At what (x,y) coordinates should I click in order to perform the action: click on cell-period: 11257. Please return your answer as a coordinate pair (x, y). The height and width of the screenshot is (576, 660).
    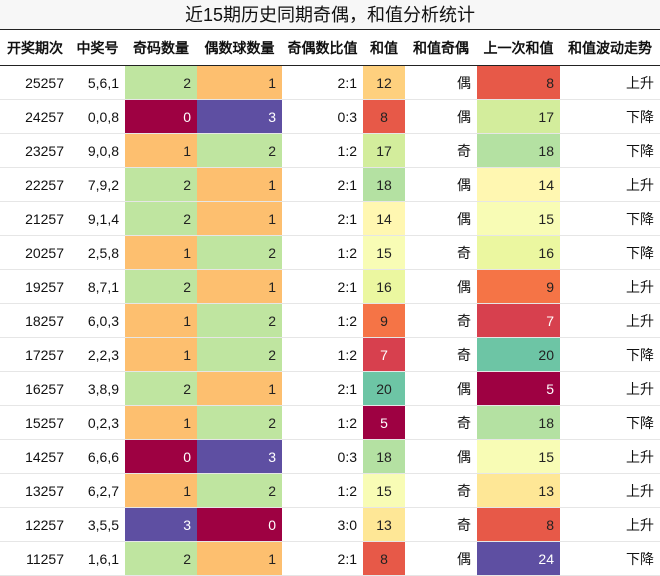
    Looking at the image, I should click on (35, 558).